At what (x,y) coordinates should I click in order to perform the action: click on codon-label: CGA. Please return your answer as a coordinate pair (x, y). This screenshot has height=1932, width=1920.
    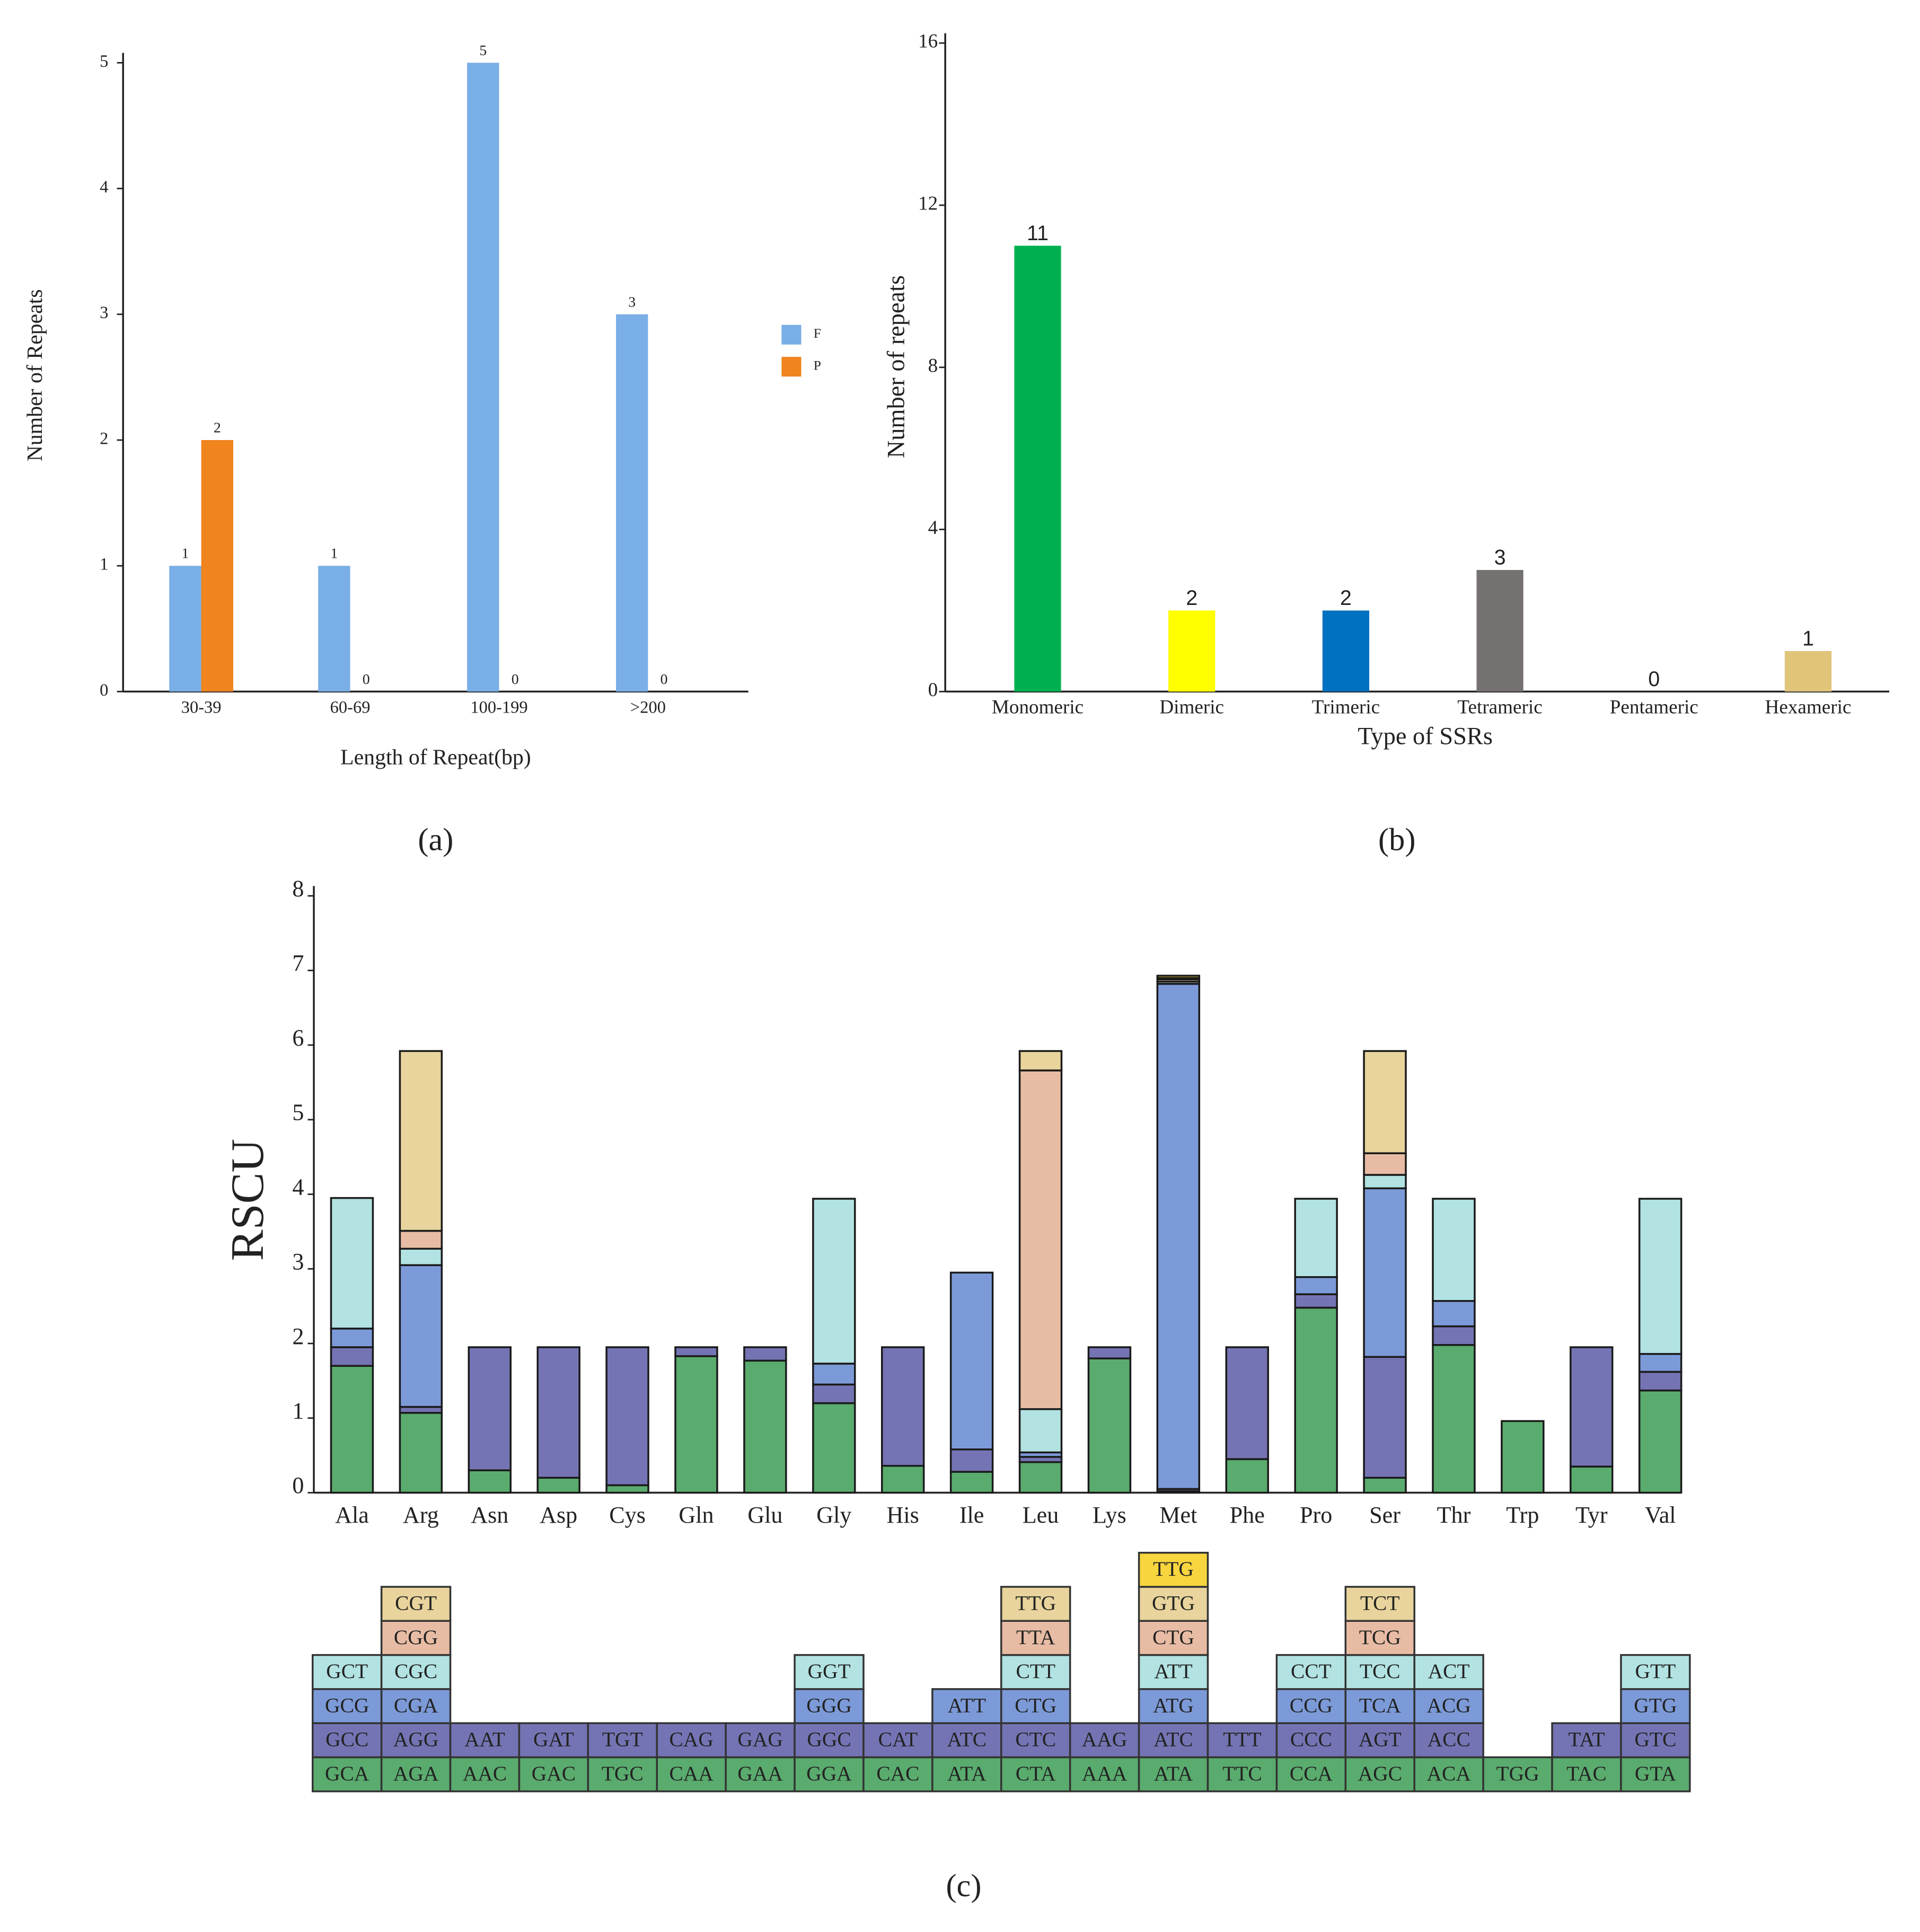
    Looking at the image, I should click on (416, 1705).